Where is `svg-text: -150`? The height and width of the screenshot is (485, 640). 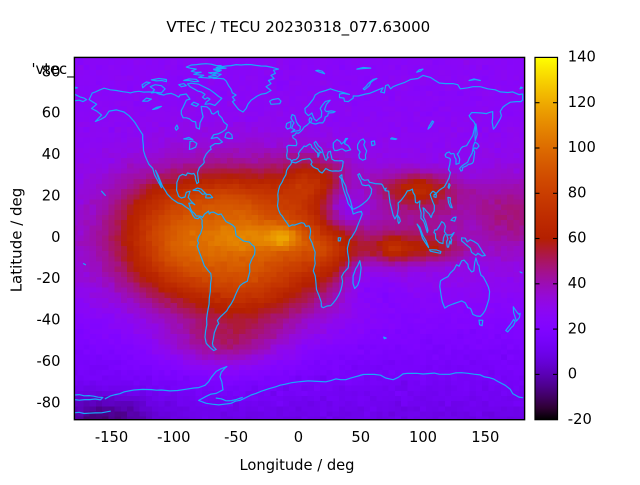
svg-text: -150 is located at coordinates (111, 437).